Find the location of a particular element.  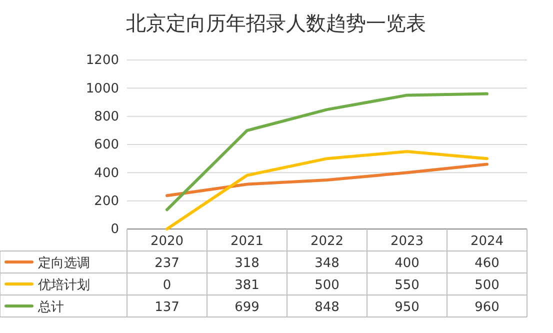

y-tick-label: 1200 is located at coordinates (102, 60).